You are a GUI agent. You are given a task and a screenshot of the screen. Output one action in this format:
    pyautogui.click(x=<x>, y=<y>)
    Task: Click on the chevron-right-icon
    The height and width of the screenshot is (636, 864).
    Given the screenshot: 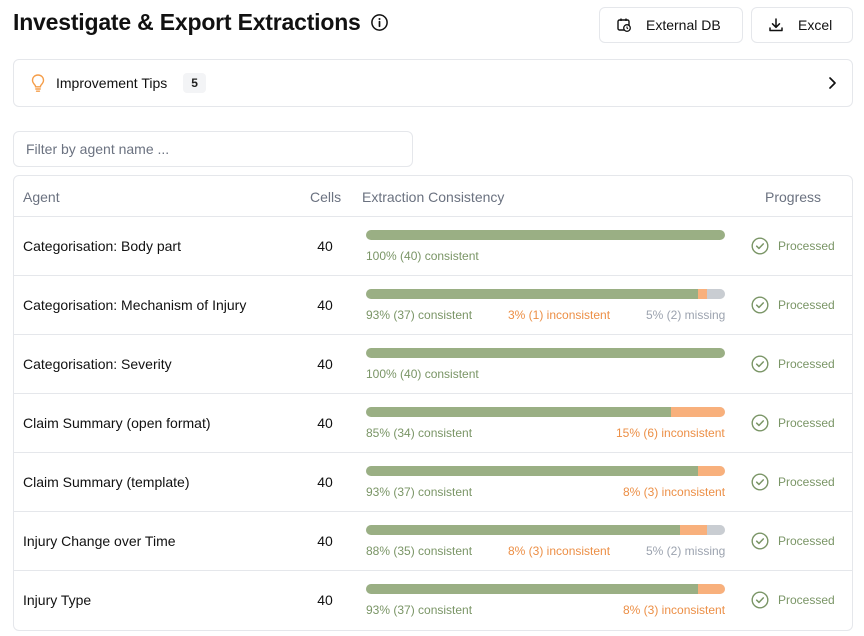 What is the action you would take?
    pyautogui.click(x=832, y=83)
    